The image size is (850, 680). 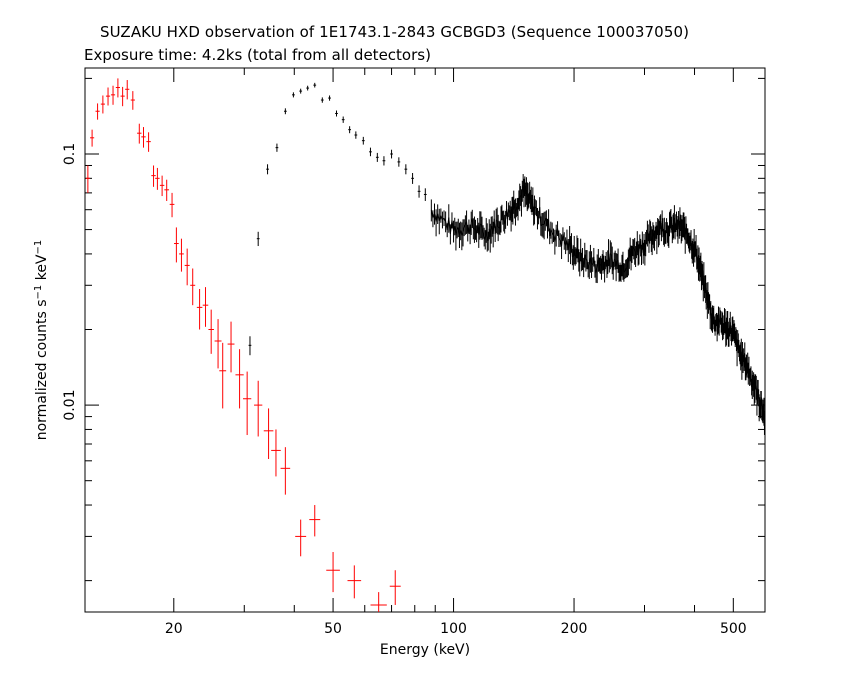 I want to click on x-axis-label: Energy (keV), so click(x=425, y=650).